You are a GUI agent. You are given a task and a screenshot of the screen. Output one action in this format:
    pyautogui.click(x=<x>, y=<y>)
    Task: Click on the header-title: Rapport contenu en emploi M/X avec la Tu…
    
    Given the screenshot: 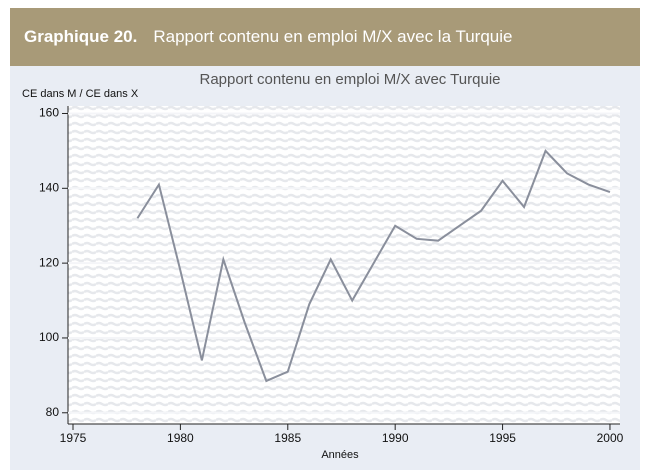 What is the action you would take?
    pyautogui.click(x=333, y=36)
    